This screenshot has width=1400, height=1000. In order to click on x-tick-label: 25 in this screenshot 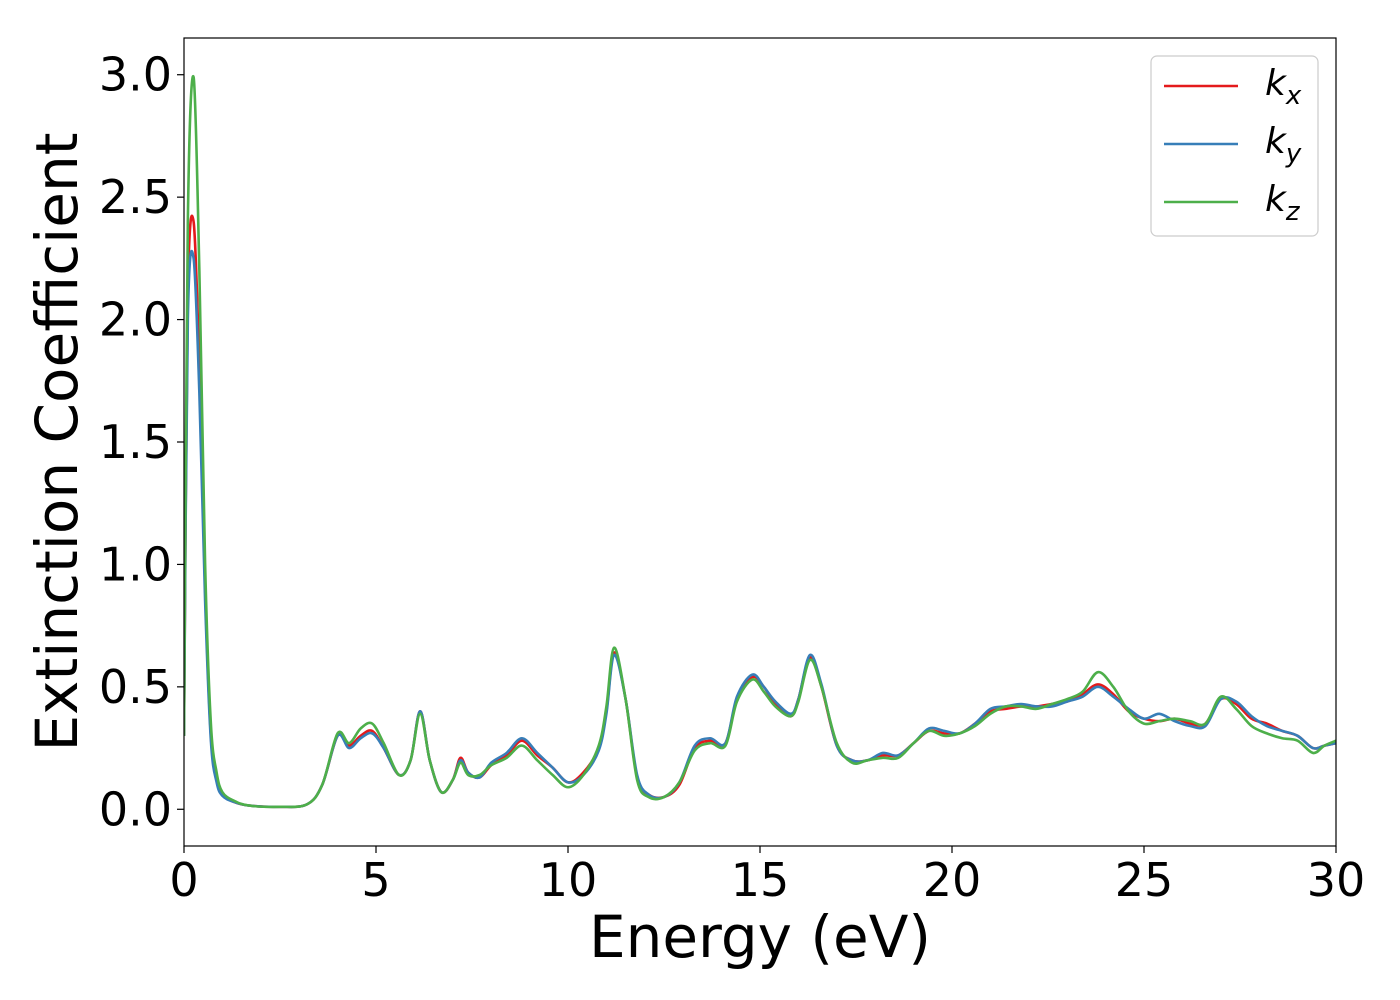, I will do `click(1144, 880)`.